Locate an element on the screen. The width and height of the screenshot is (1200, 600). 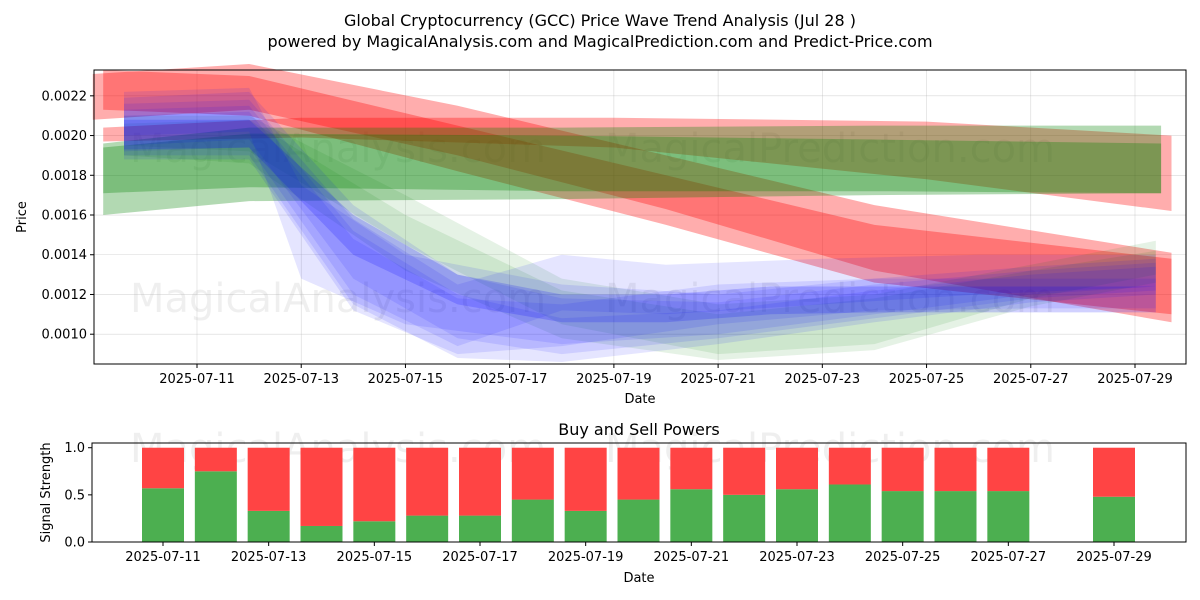
y-axis-label: Price is located at coordinates (22, 217).